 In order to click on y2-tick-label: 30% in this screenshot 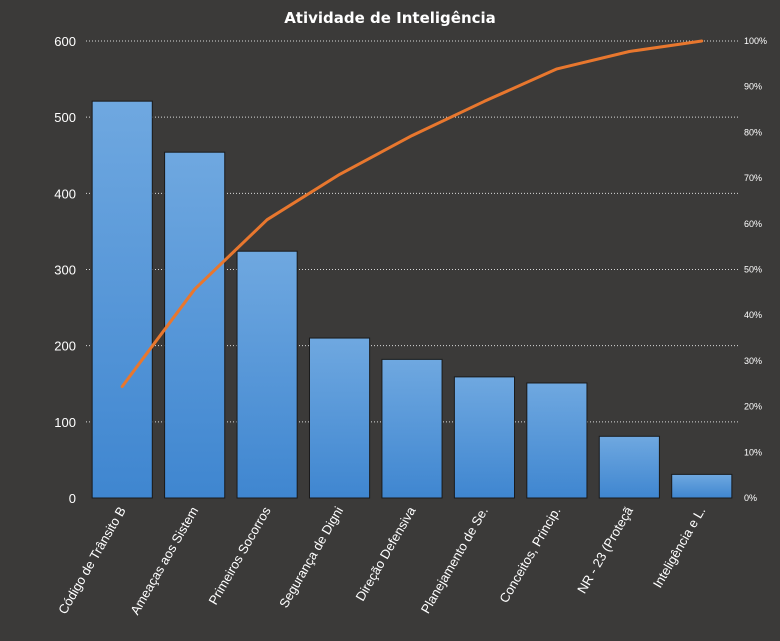, I will do `click(753, 361)`.